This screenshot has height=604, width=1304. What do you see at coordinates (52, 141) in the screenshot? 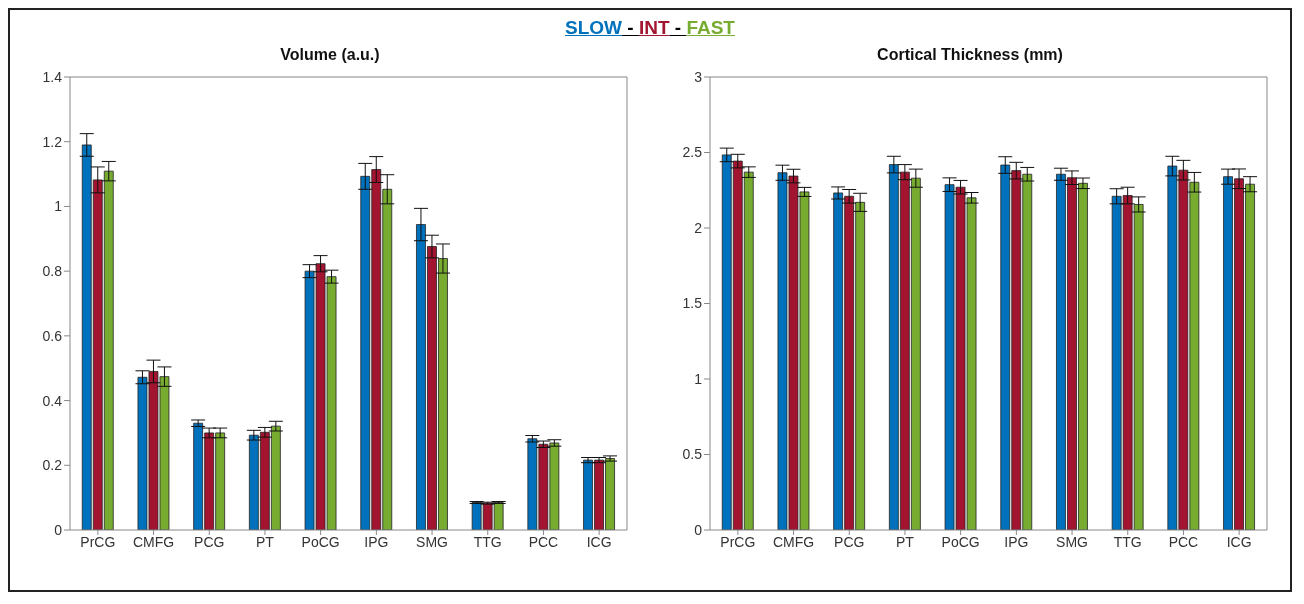
I see `y-tick-label: 1.2` at bounding box center [52, 141].